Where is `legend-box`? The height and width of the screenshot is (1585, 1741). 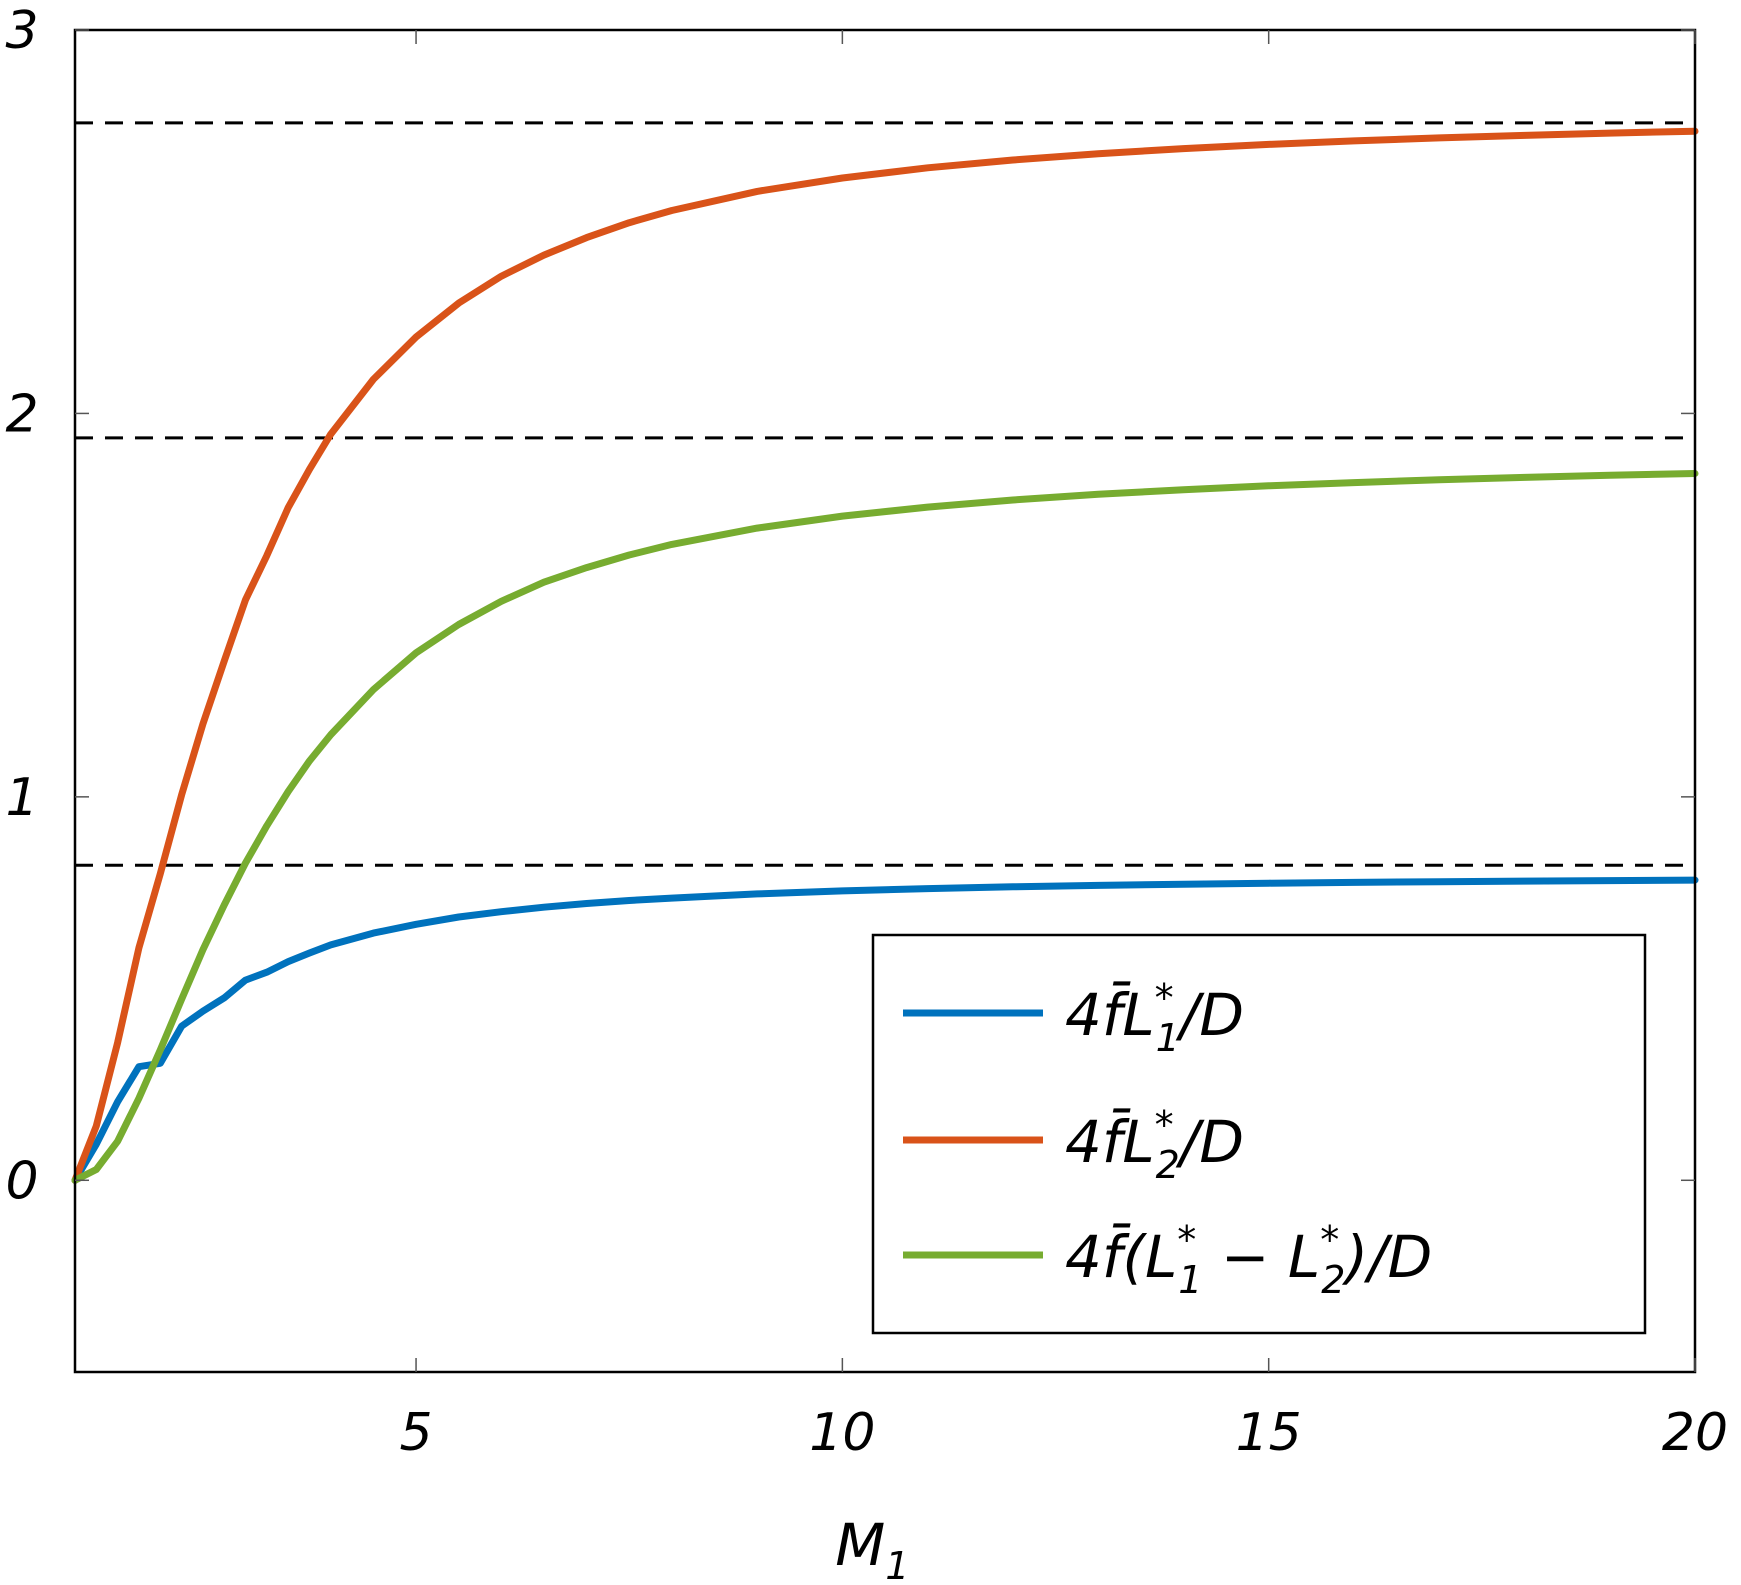
legend-box is located at coordinates (1259, 1134).